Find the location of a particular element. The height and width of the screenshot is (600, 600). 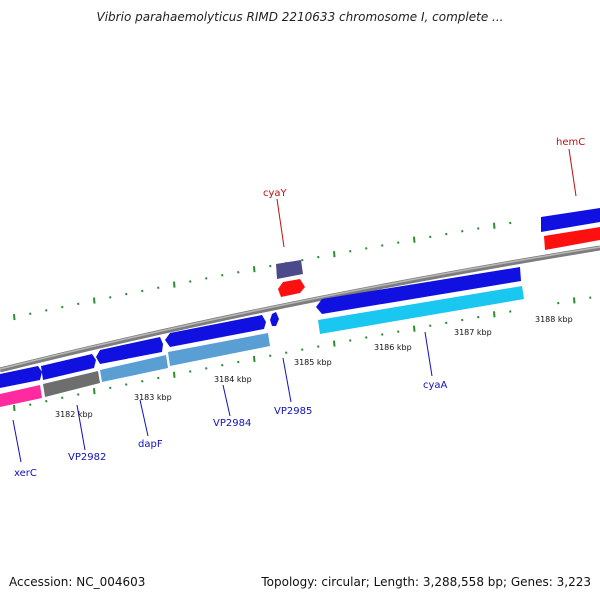

reverse-gene-row is located at coordinates (438, 262).